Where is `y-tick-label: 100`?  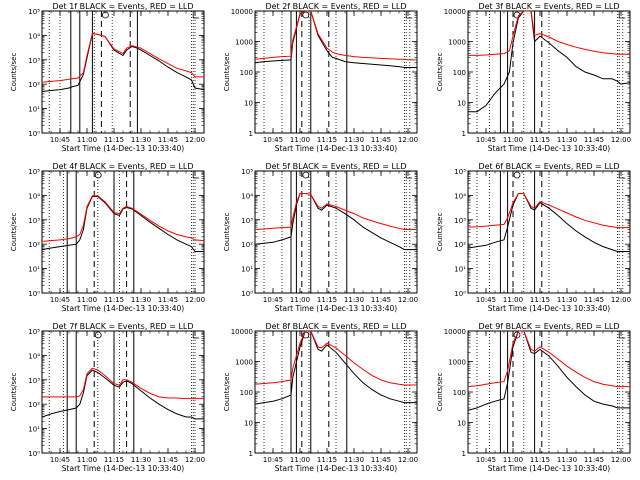 y-tick-label: 100 is located at coordinates (246, 73).